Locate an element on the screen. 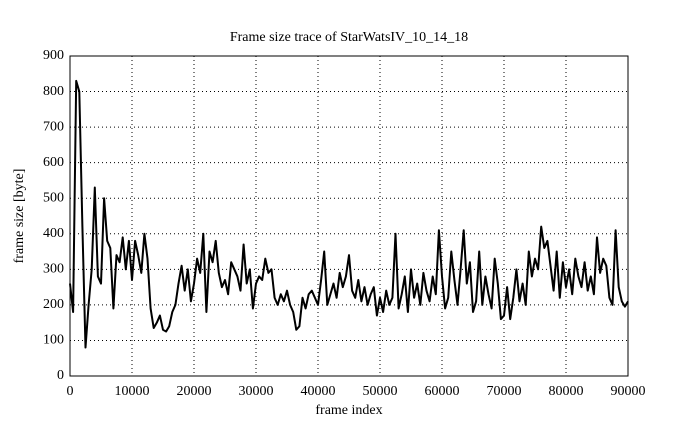  chart-title: Frame size trace of StarWatsIV_10_14_18 is located at coordinates (349, 37).